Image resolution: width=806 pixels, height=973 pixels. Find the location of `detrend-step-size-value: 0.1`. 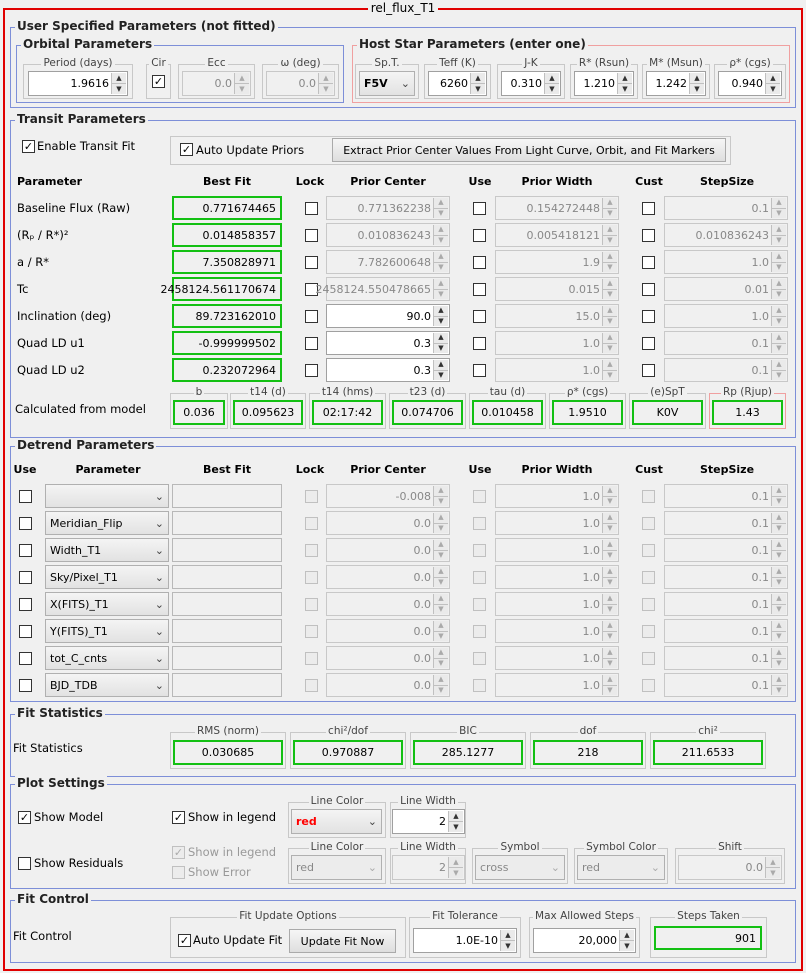

detrend-step-size-value: 0.1 is located at coordinates (760, 685).